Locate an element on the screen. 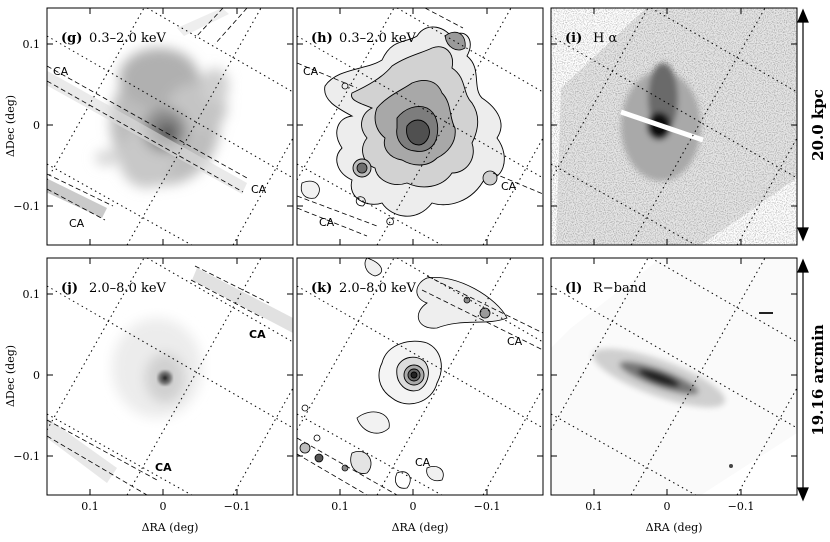  panel-g-ca-3: CA is located at coordinates (77, 223).